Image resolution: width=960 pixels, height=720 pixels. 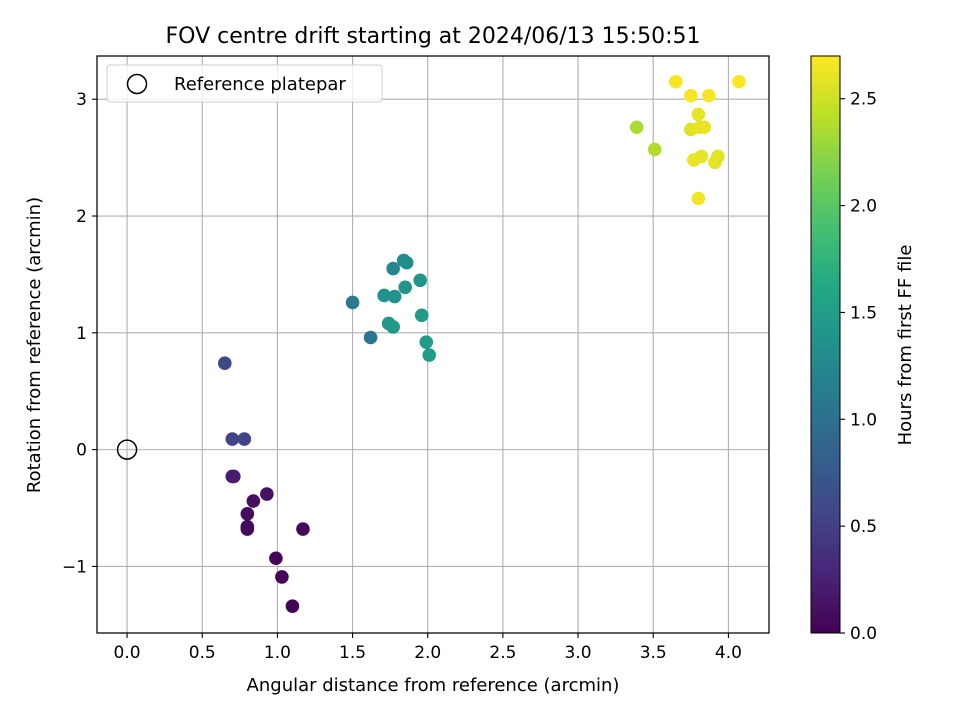 What do you see at coordinates (863, 634) in the screenshot?
I see `colorbar-tick-label: 0.0` at bounding box center [863, 634].